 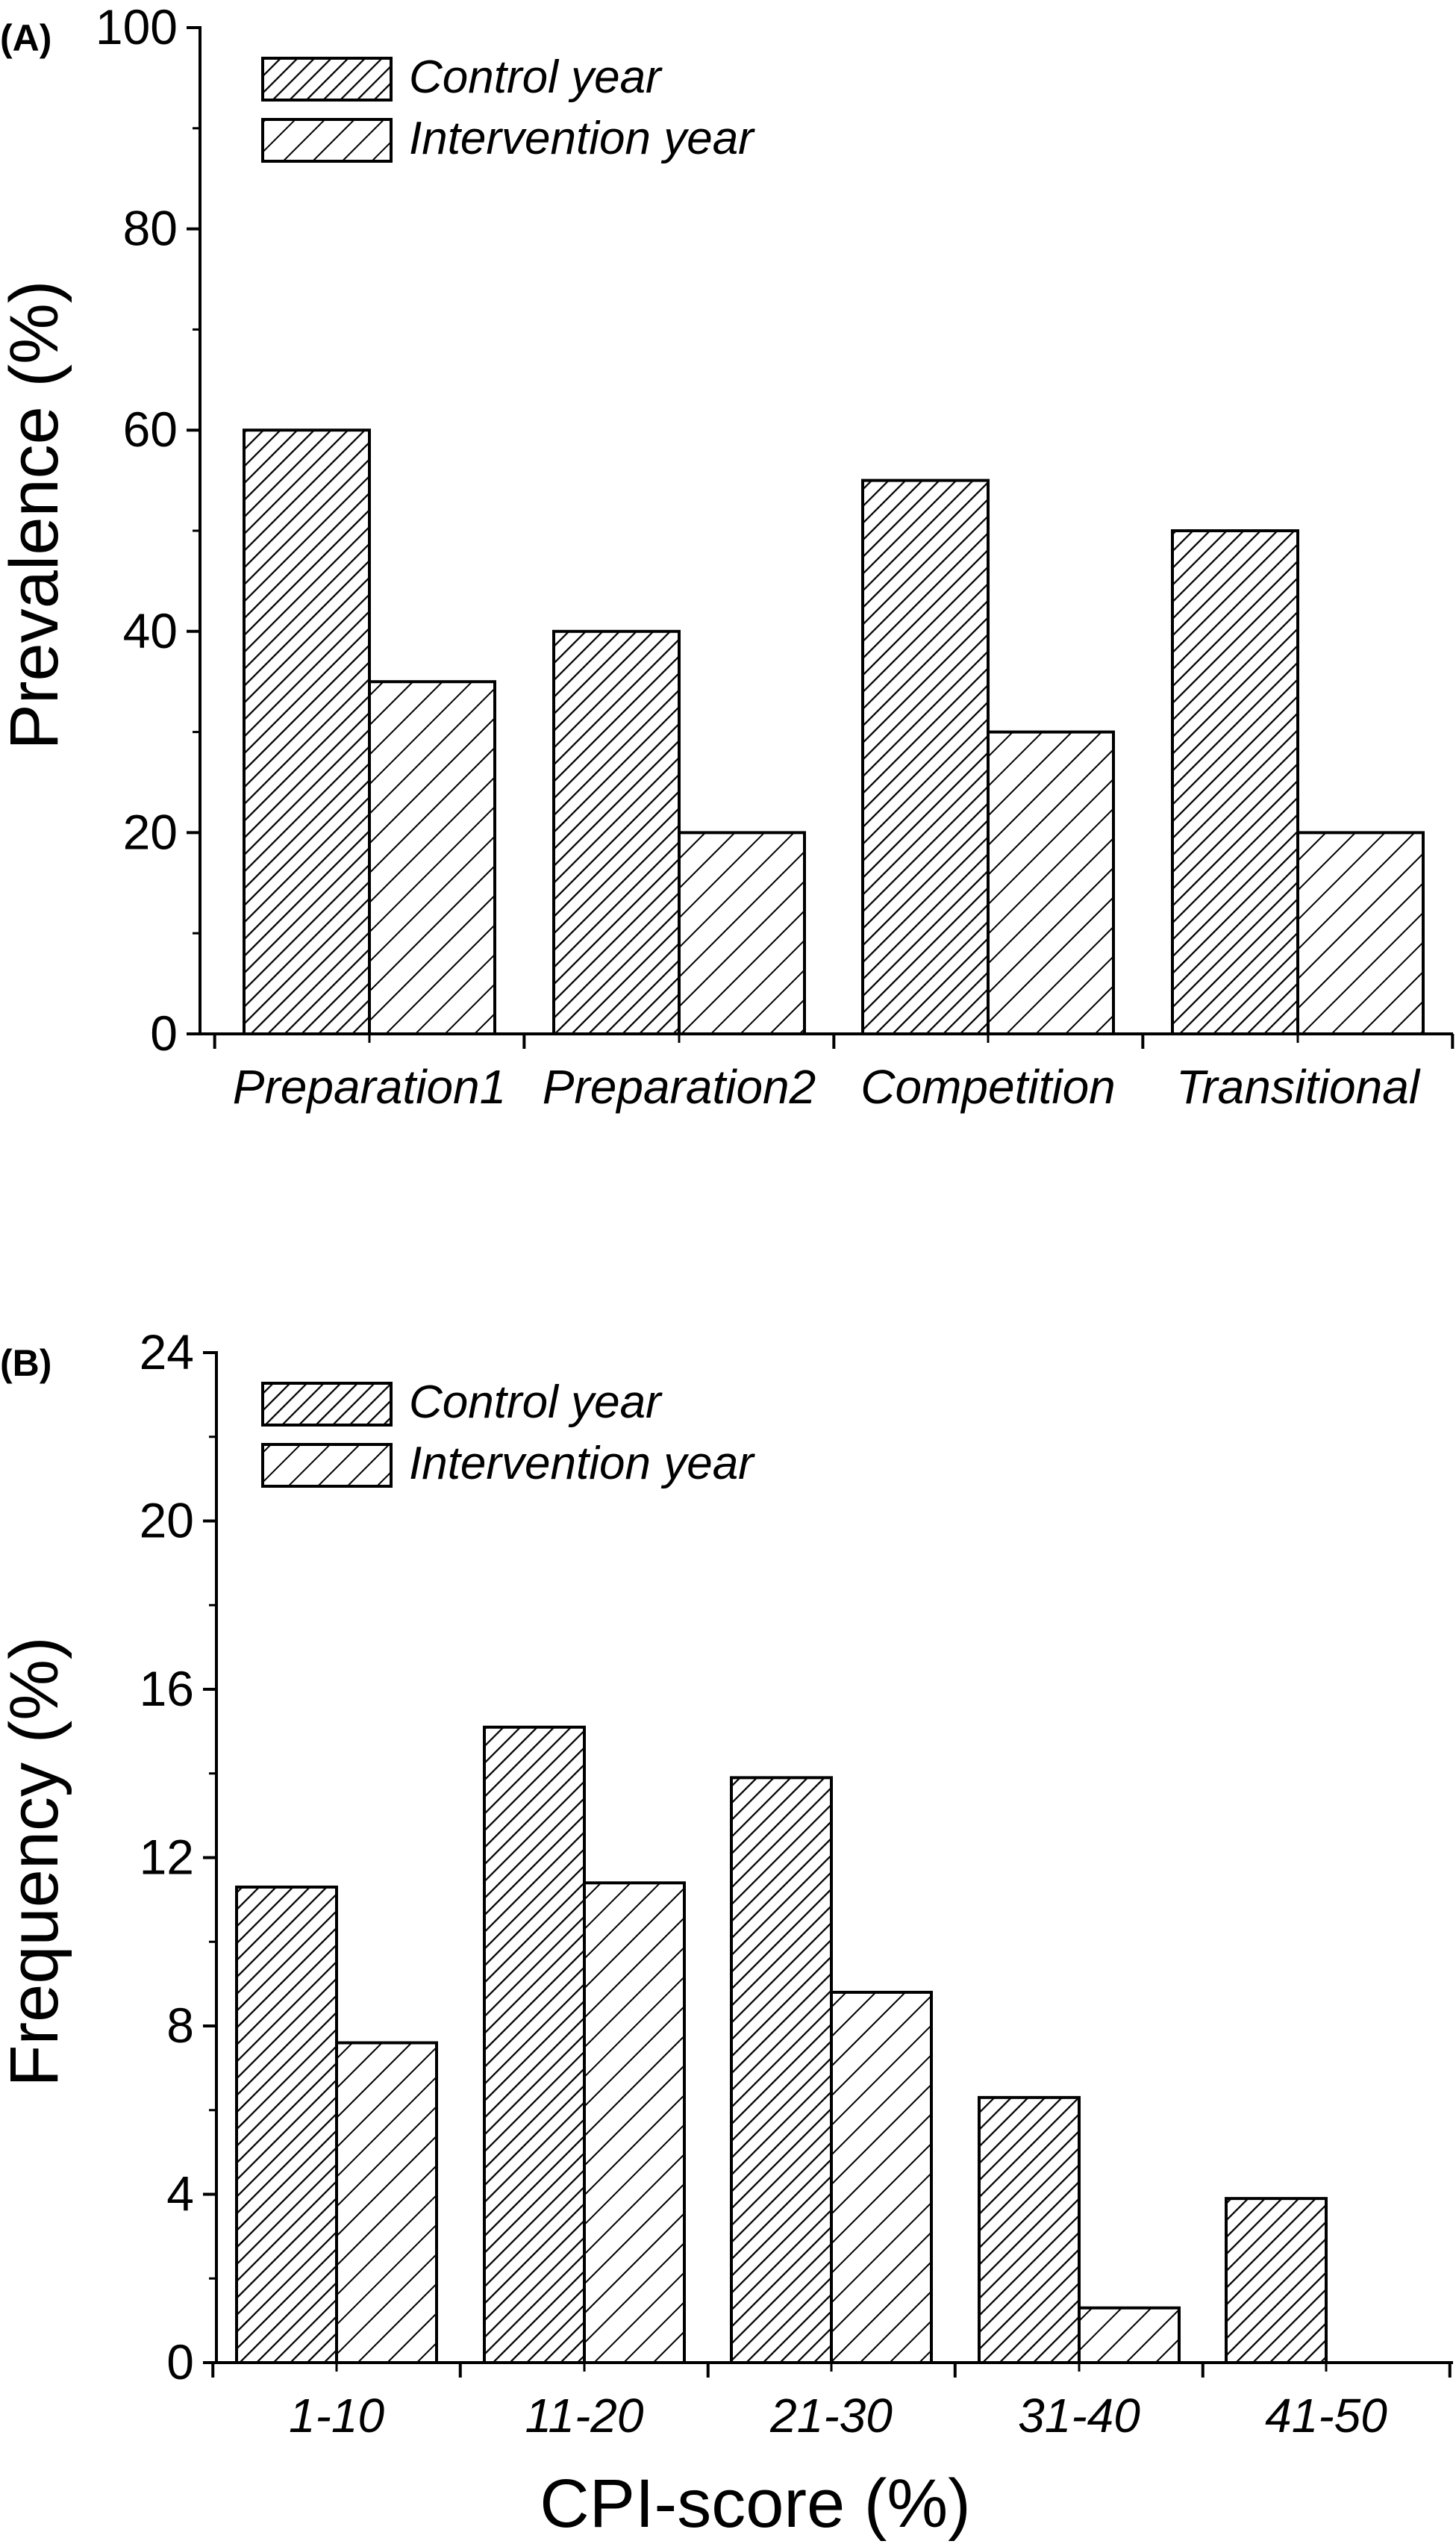 I want to click on panel-b-y-tick-label: 24, so click(x=167, y=1352).